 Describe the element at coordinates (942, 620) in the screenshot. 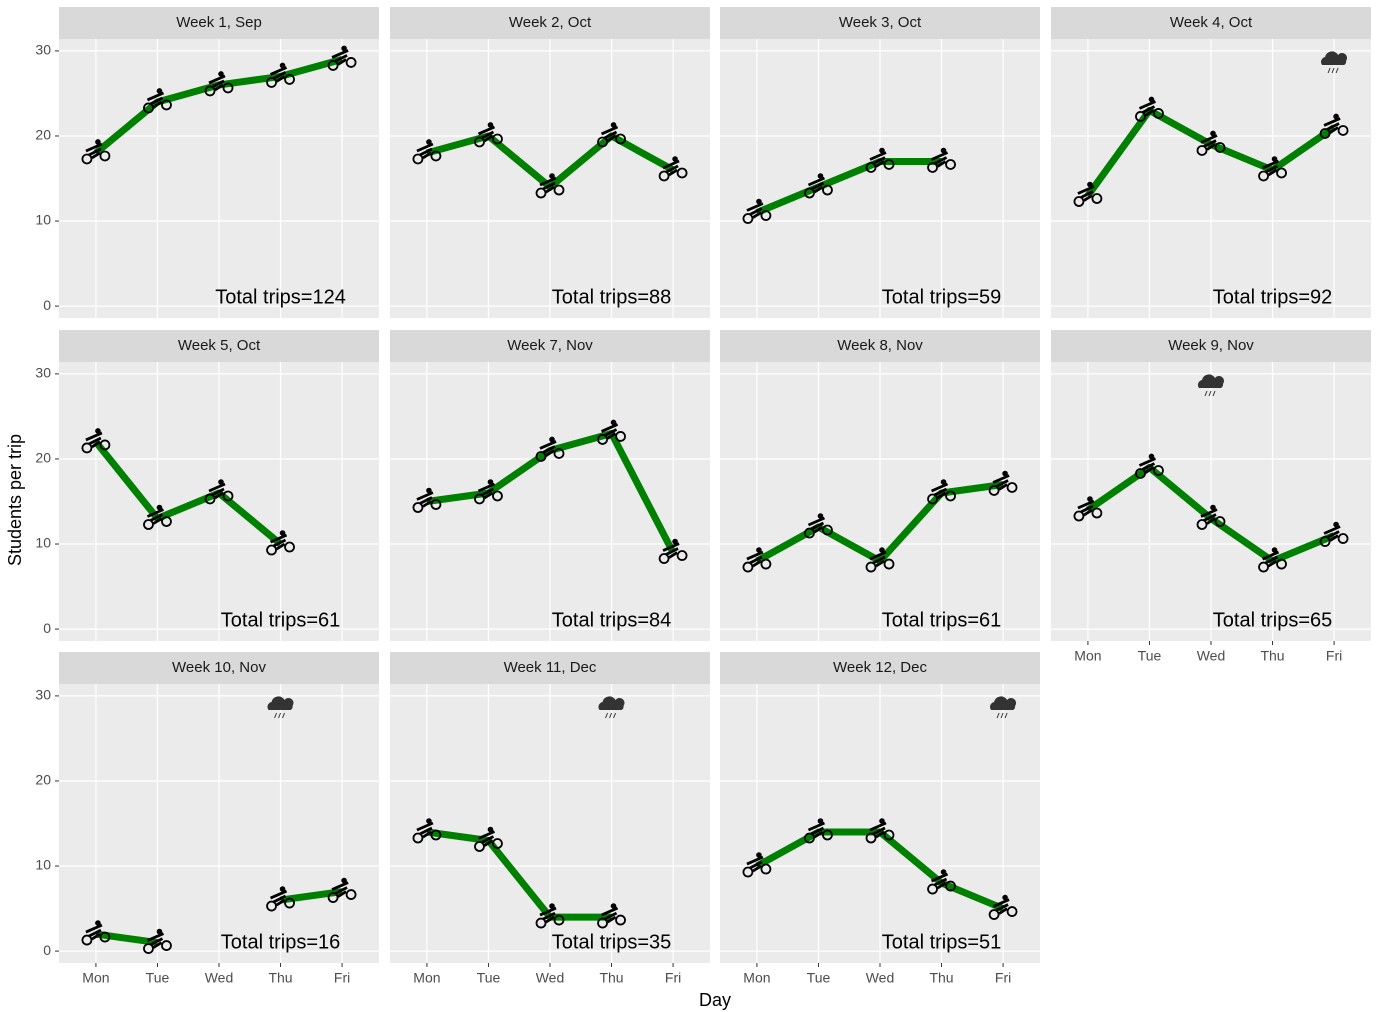

I see `total-annotation: Total trips=61` at that location.